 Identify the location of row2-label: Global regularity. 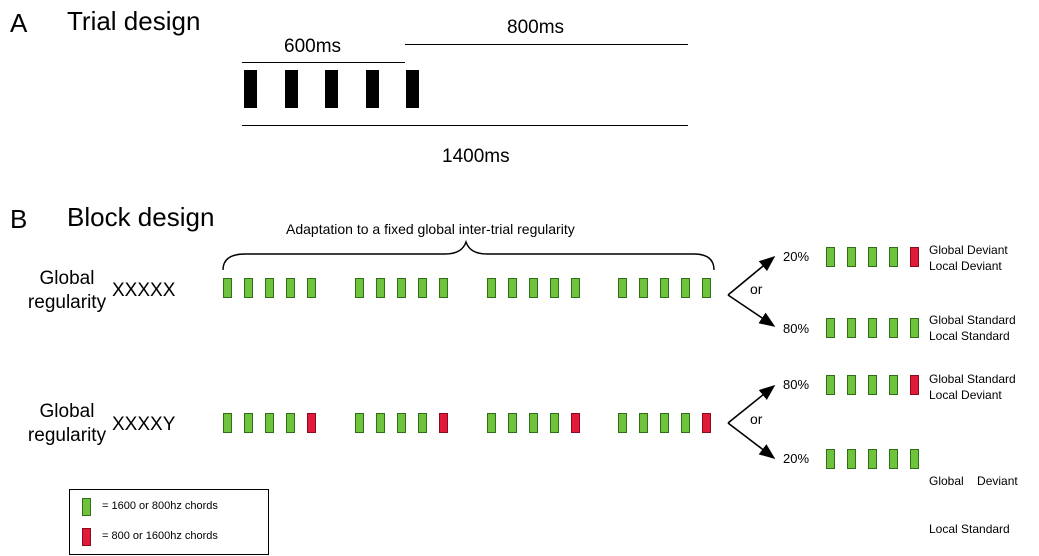
(67, 424).